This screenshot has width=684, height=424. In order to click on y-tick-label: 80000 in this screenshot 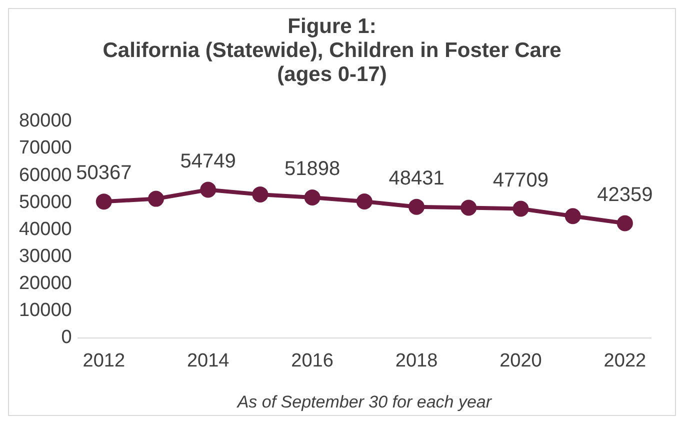, I will do `click(45, 121)`.